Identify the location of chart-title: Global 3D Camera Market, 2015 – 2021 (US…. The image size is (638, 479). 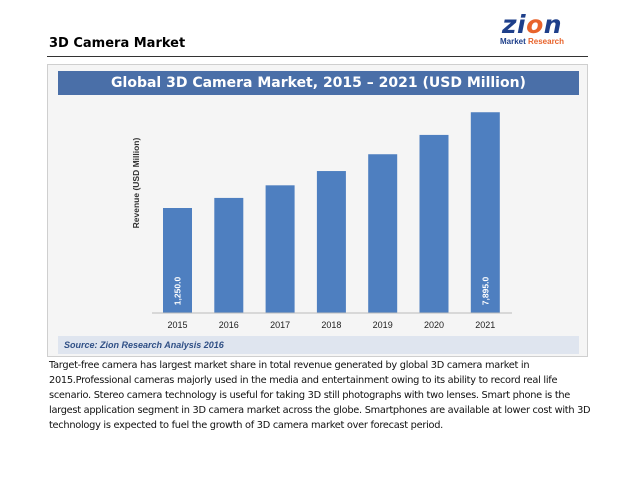
(318, 83).